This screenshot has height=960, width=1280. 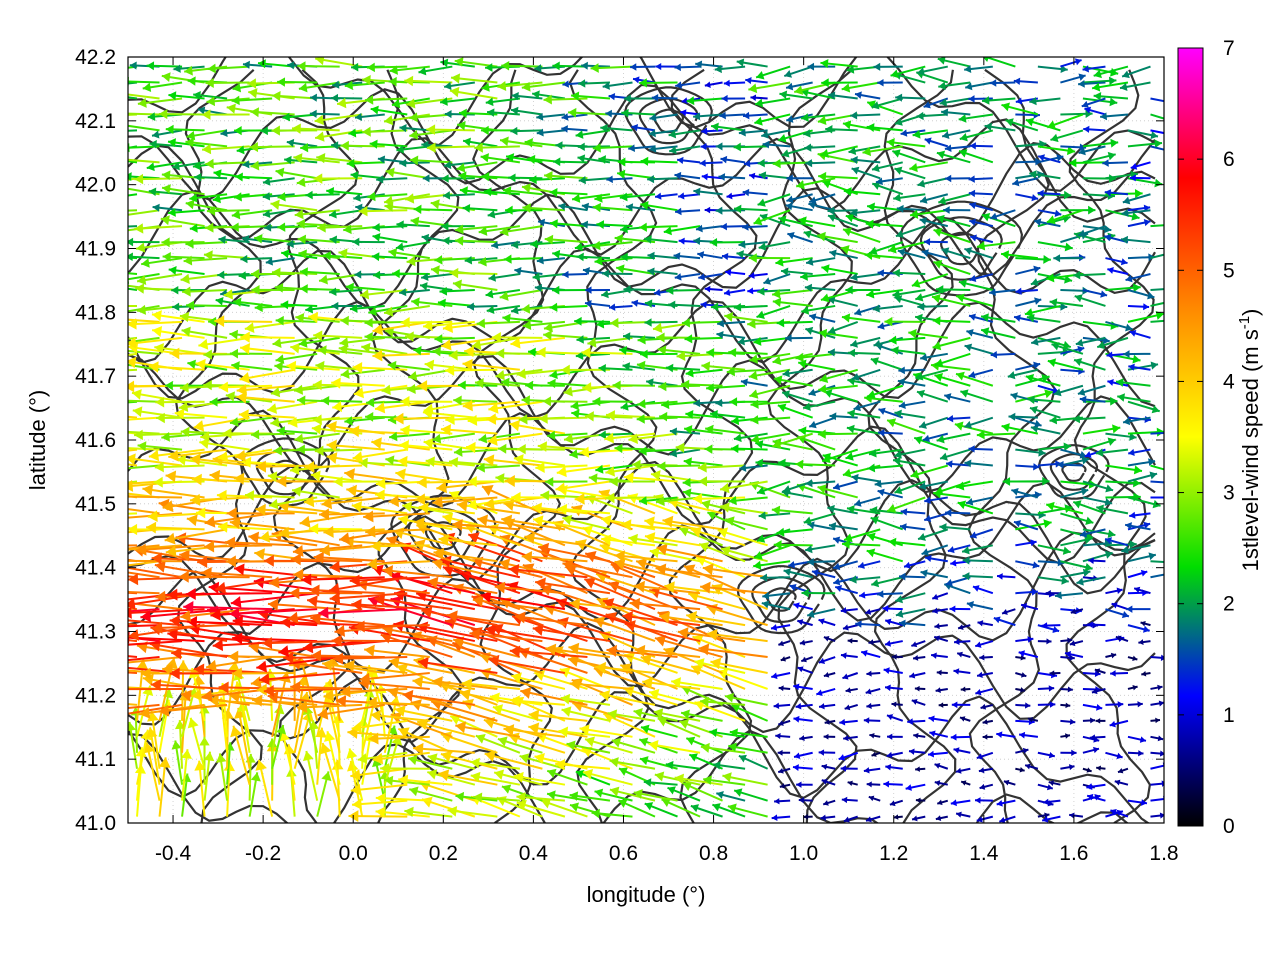 What do you see at coordinates (642, 290) in the screenshot?
I see `contour-line` at bounding box center [642, 290].